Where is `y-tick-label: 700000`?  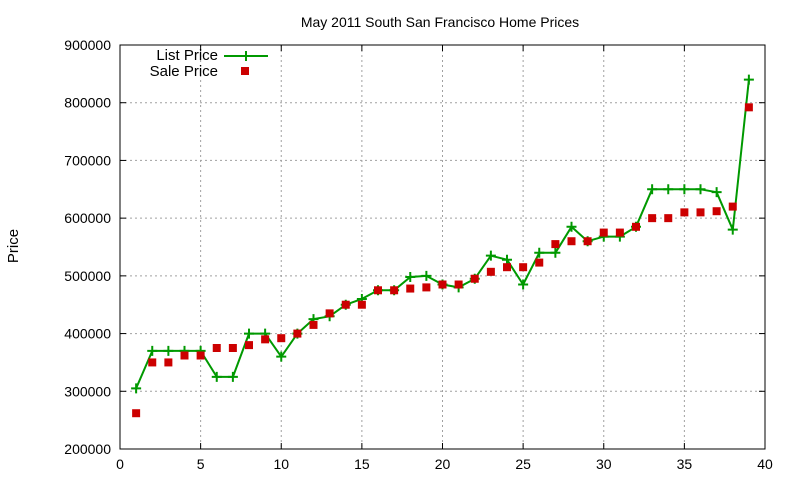 y-tick-label: 700000 is located at coordinates (87, 160).